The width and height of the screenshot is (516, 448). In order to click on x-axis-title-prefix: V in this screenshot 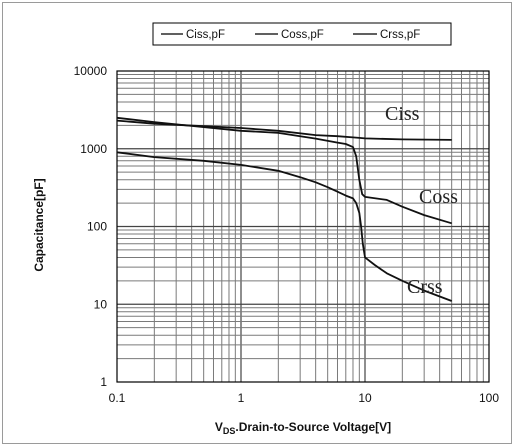, I will do `click(219, 427)`.